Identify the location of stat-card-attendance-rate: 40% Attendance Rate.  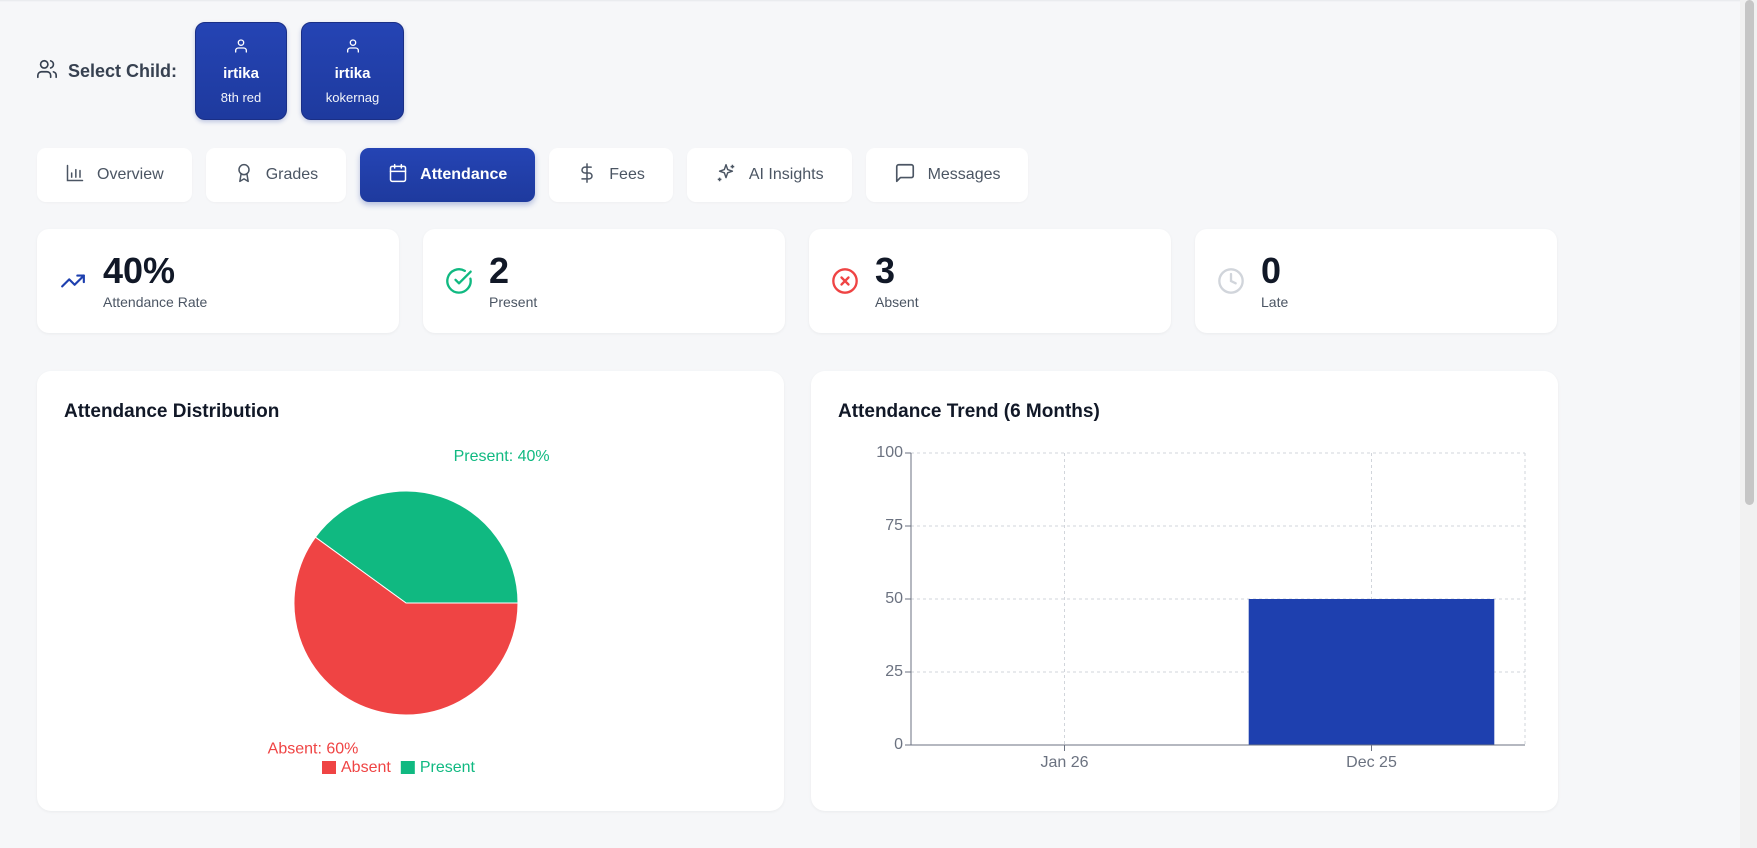
(218, 281).